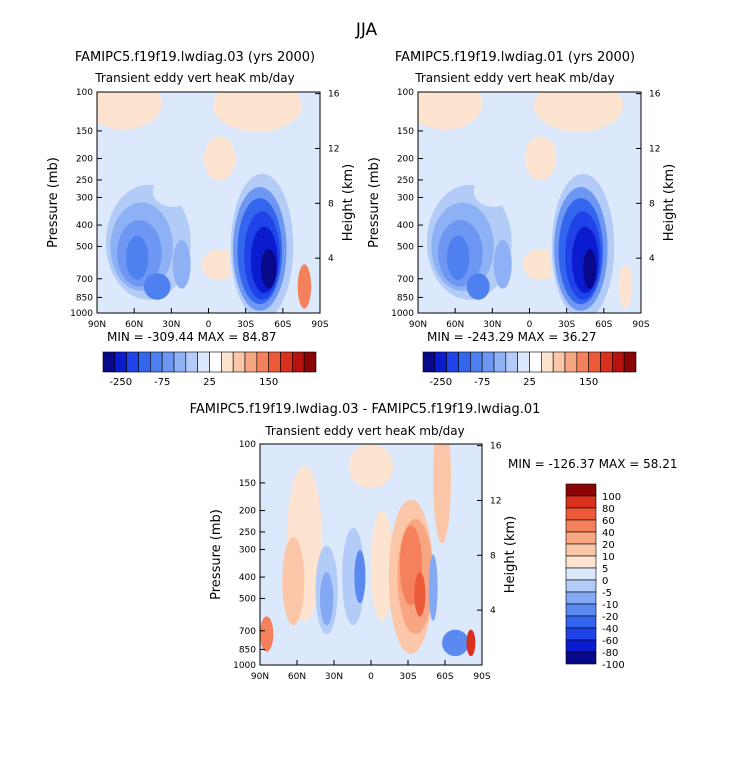 The image size is (733, 758). Describe the element at coordinates (192, 337) in the screenshot. I see `panel1-stats: MIN = -309.44 MAX = 84.87` at that location.